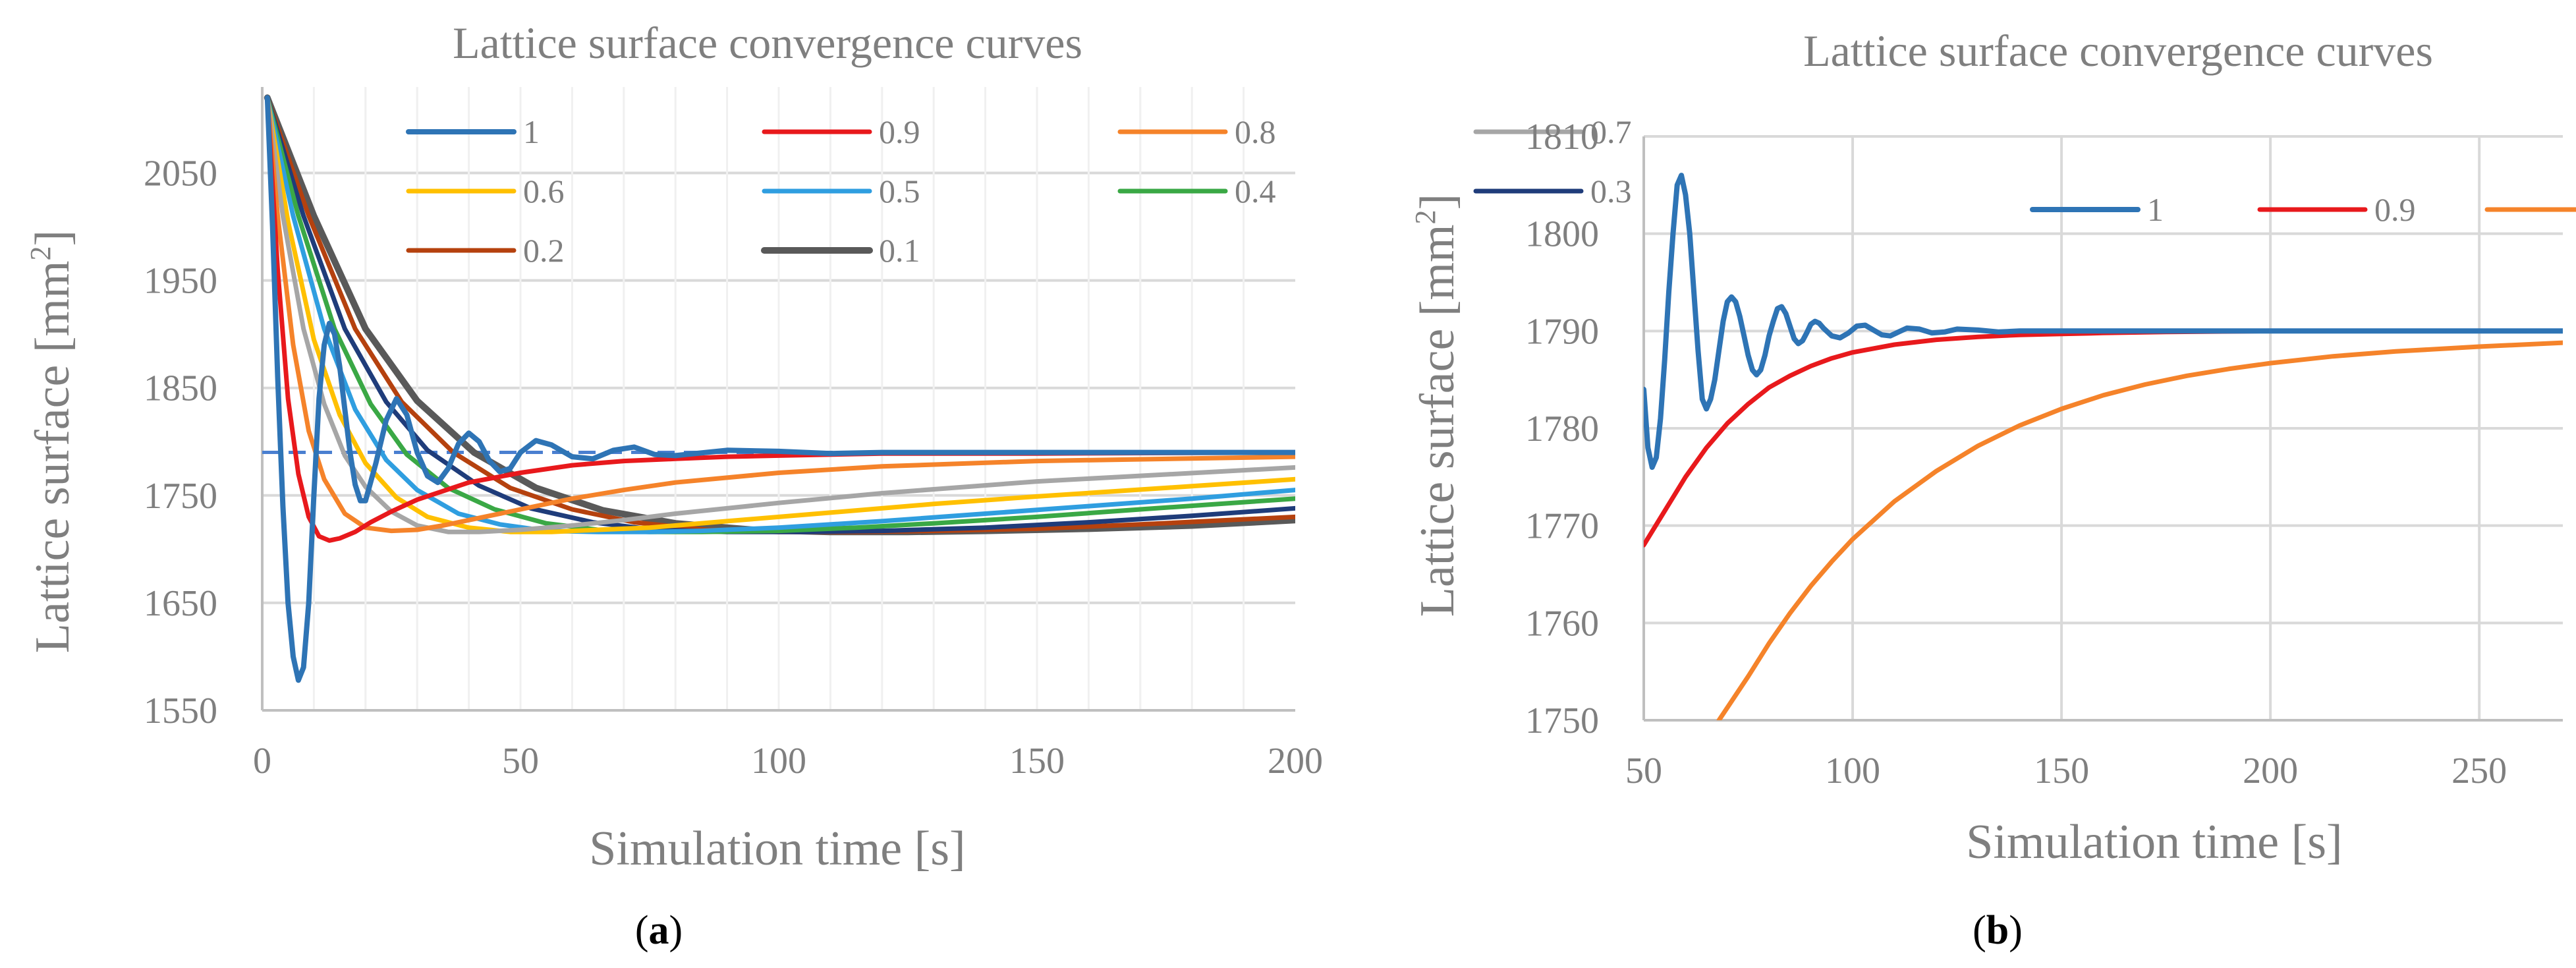 Image resolution: width=2576 pixels, height=968 pixels. What do you see at coordinates (180, 711) in the screenshot?
I see `y-tick-label: 1550` at bounding box center [180, 711].